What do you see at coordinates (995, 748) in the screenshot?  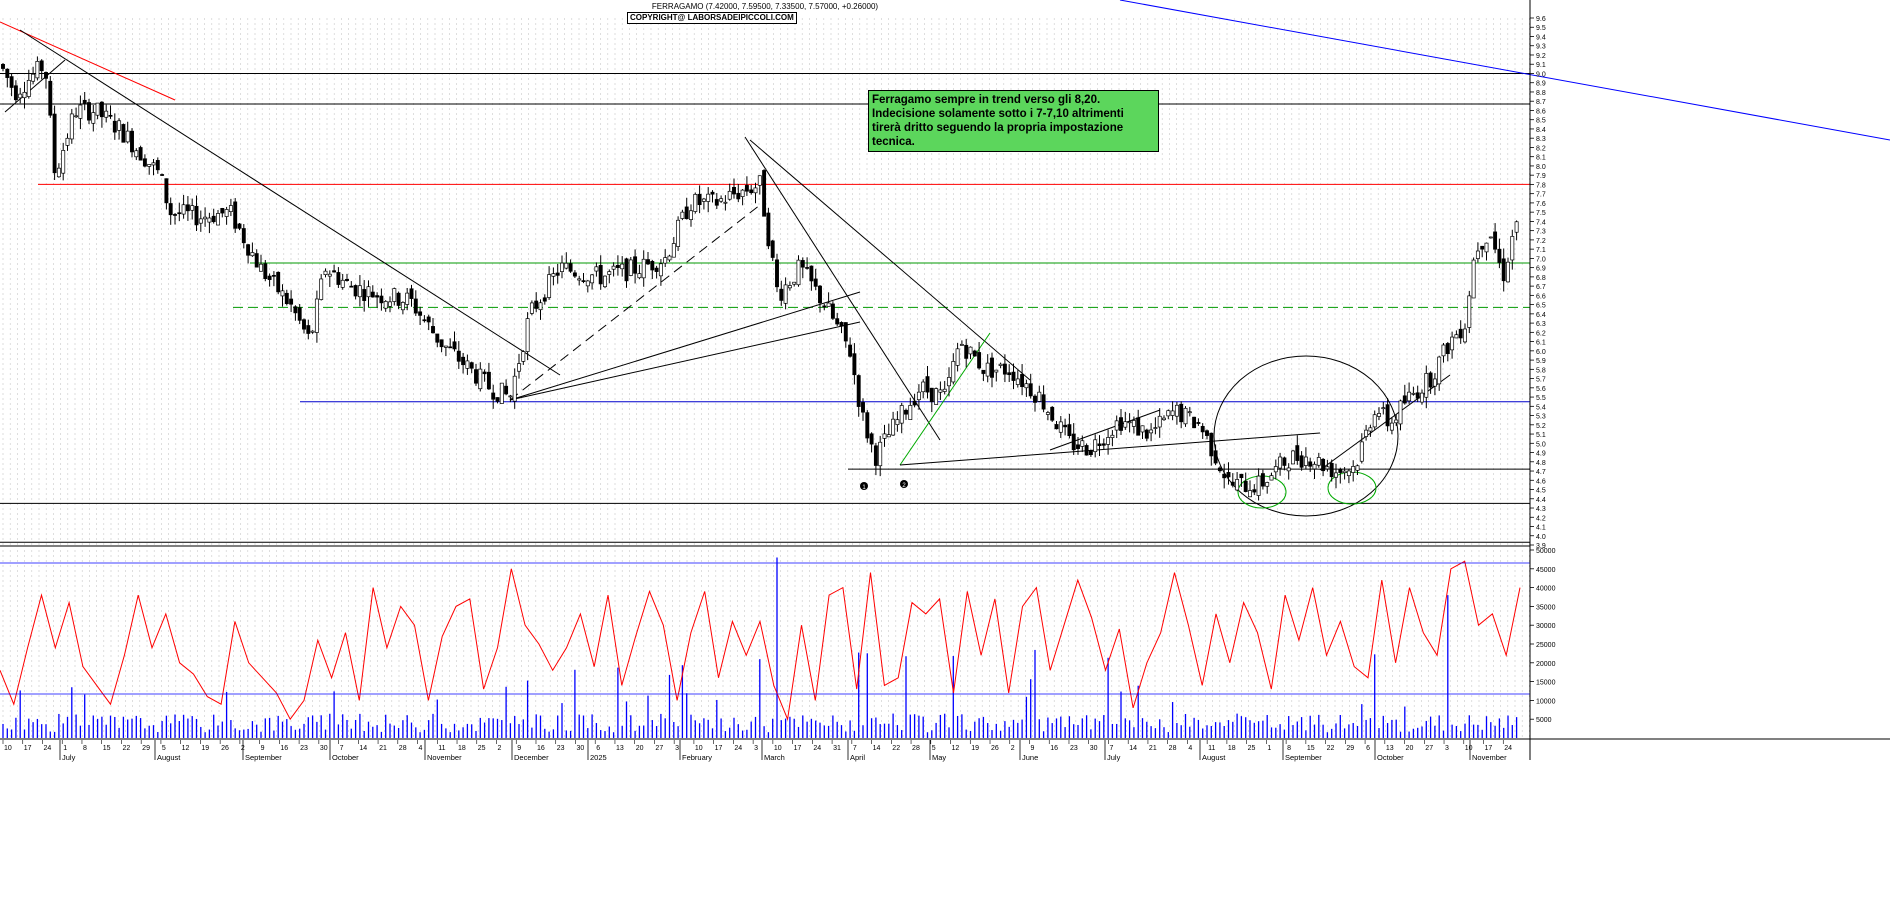 I see `x-day-label: 26` at bounding box center [995, 748].